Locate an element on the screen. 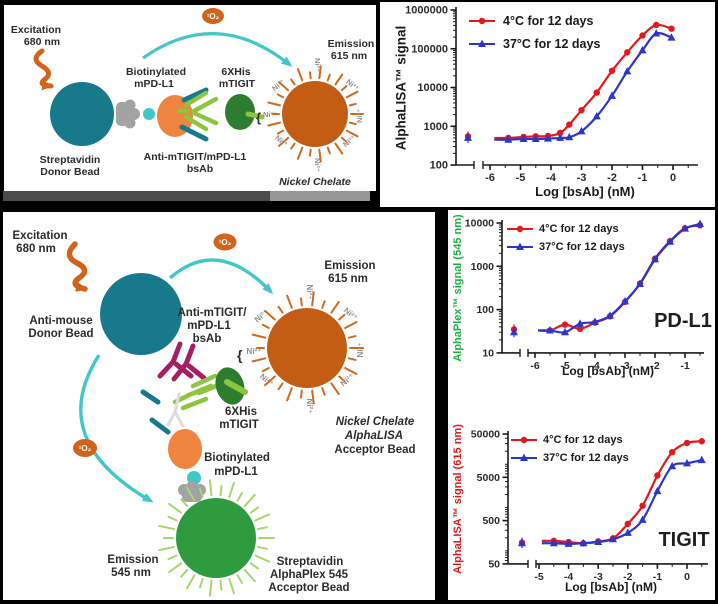 Image resolution: width=718 pixels, height=604 pixels. bsab-label-2: mPD-L1 is located at coordinates (209, 326).